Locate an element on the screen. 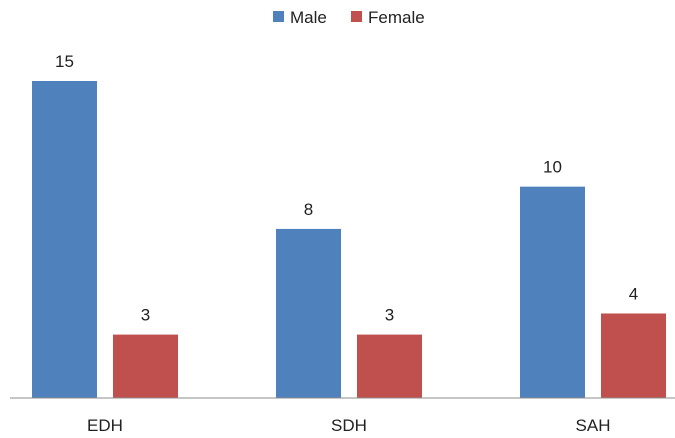  data-label-female-sah: 4 is located at coordinates (633, 293).